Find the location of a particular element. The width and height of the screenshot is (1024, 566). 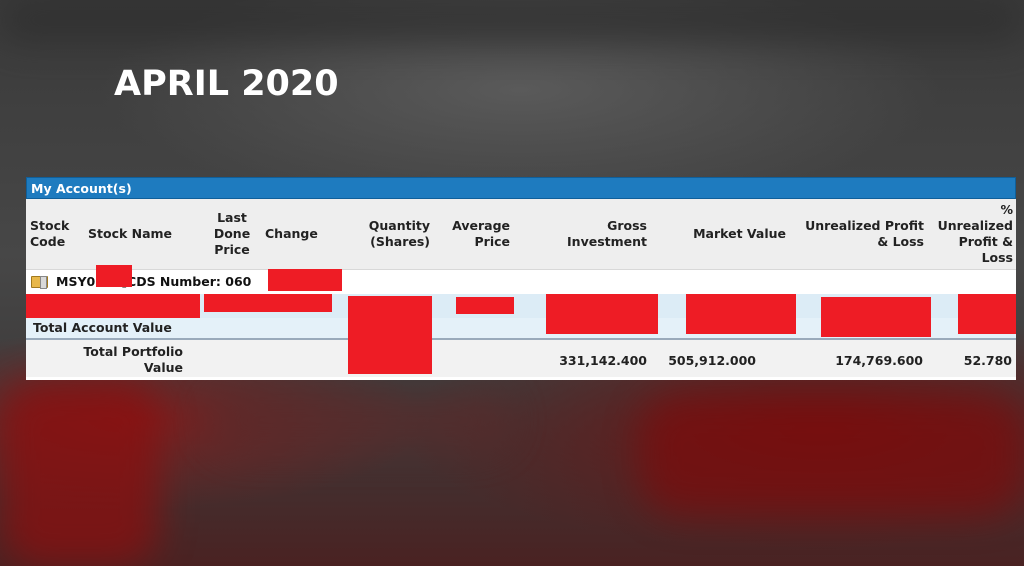

col-gross-investment: Gross Investment is located at coordinates (607, 233).